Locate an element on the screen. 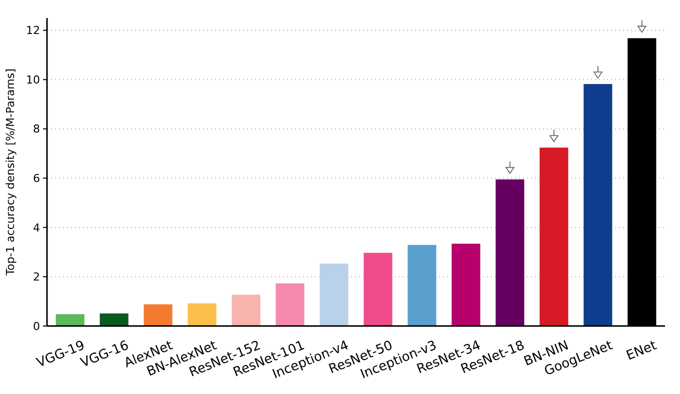 This screenshot has width=680, height=394. x-tick-label: ENet is located at coordinates (641, 351).